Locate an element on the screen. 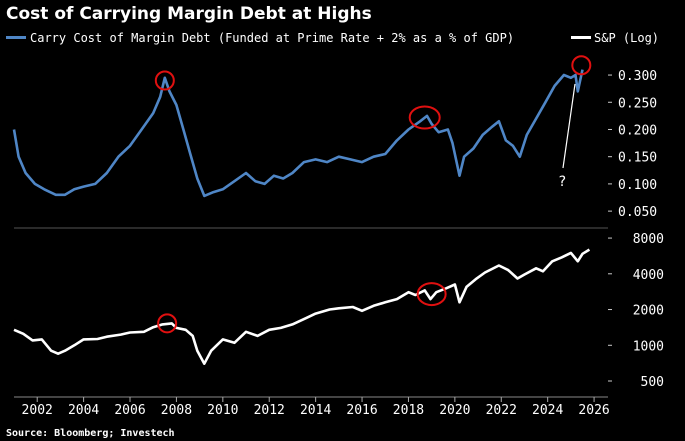  annotation-question-mark: ? is located at coordinates (562, 182).